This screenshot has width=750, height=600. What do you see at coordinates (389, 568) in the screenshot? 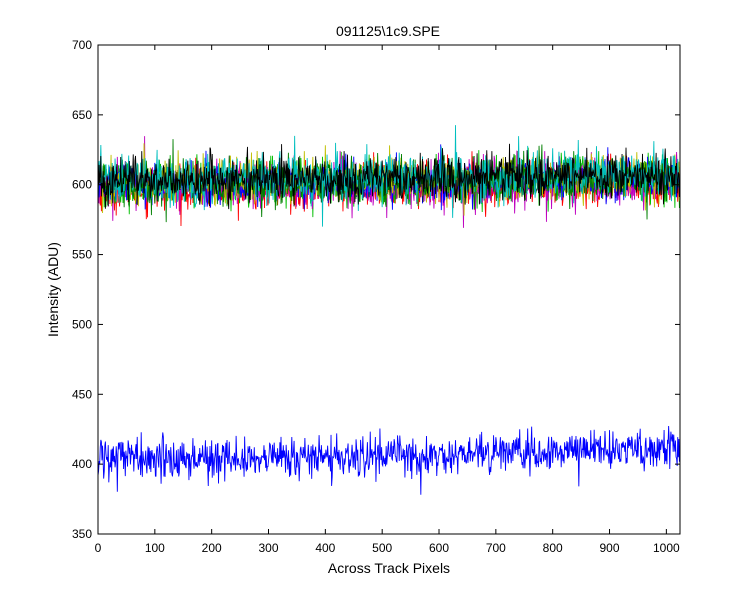
I see `x-axis-title: Across Track Pixels` at bounding box center [389, 568].